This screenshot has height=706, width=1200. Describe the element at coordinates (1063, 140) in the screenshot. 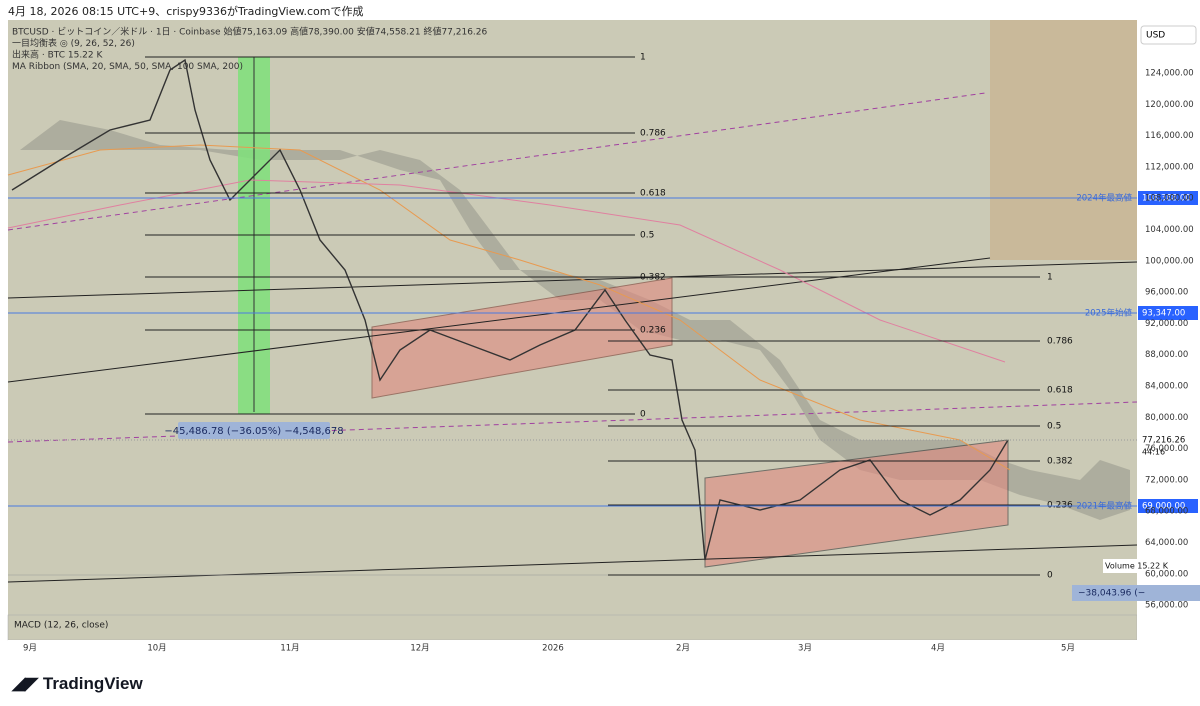

I see `highlight-box` at that location.